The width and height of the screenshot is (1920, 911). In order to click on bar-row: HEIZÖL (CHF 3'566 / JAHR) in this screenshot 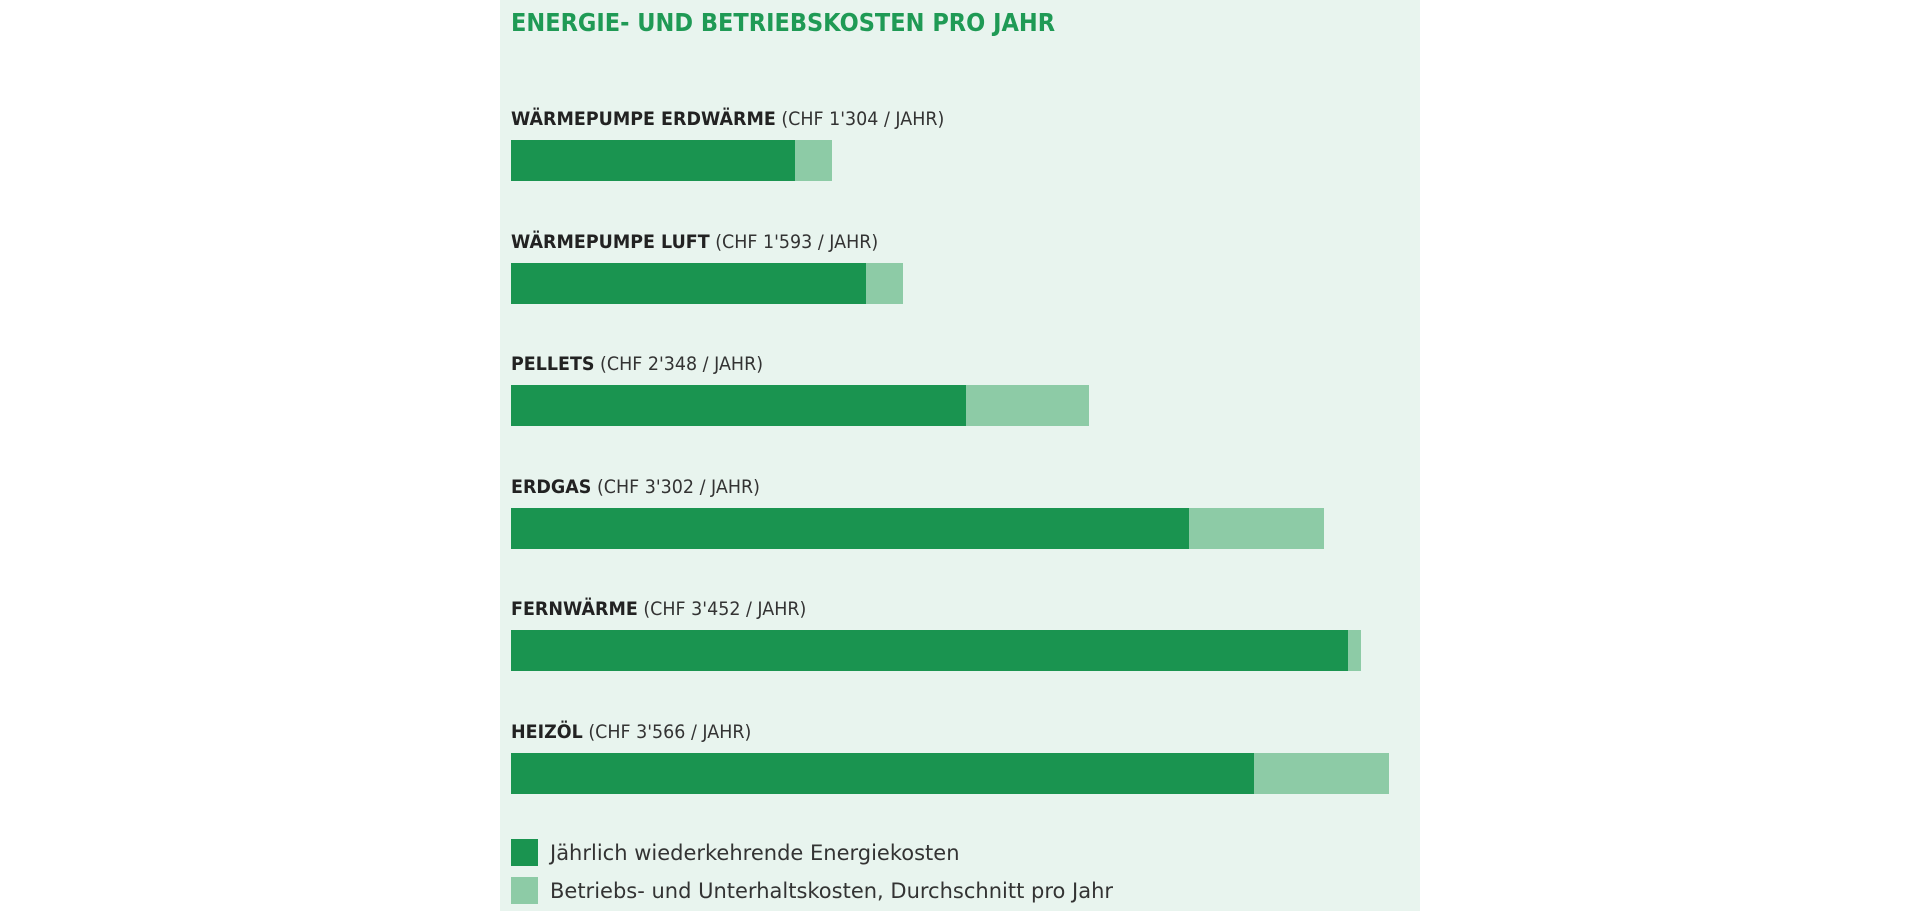, I will do `click(950, 757)`.